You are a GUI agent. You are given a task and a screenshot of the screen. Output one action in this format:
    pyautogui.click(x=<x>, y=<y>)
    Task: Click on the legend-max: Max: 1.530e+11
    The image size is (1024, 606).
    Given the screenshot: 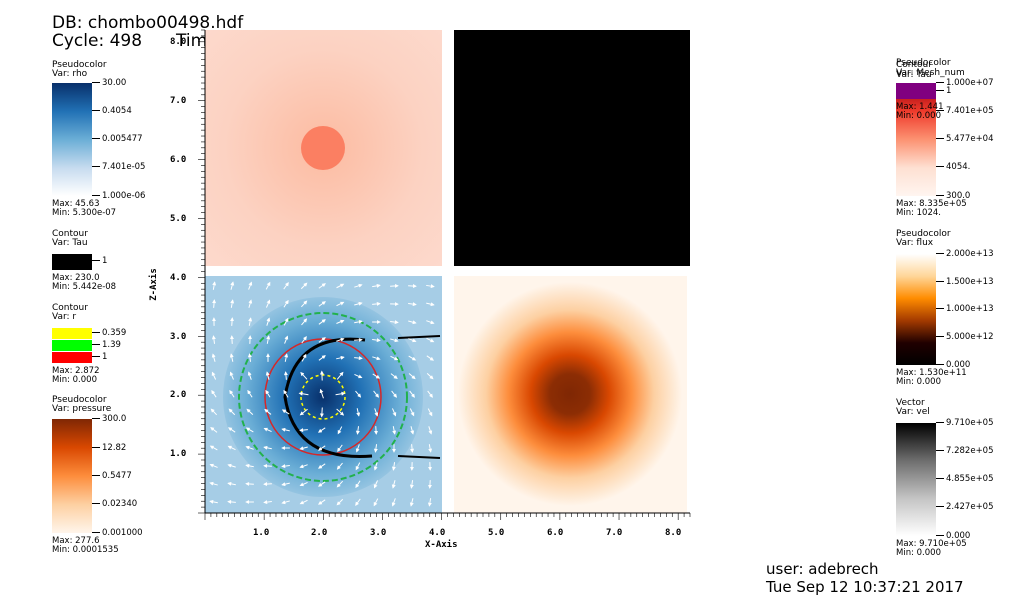 What is the action you would take?
    pyautogui.click(x=931, y=373)
    